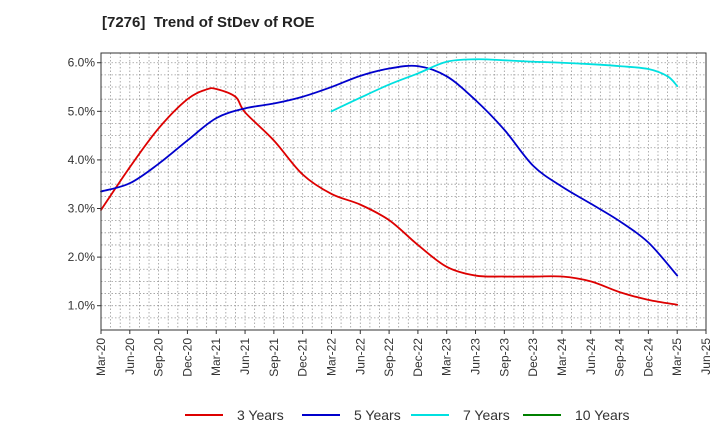 Image resolution: width=720 pixels, height=440 pixels. I want to click on x-tick-label: Jun-22, so click(360, 356).